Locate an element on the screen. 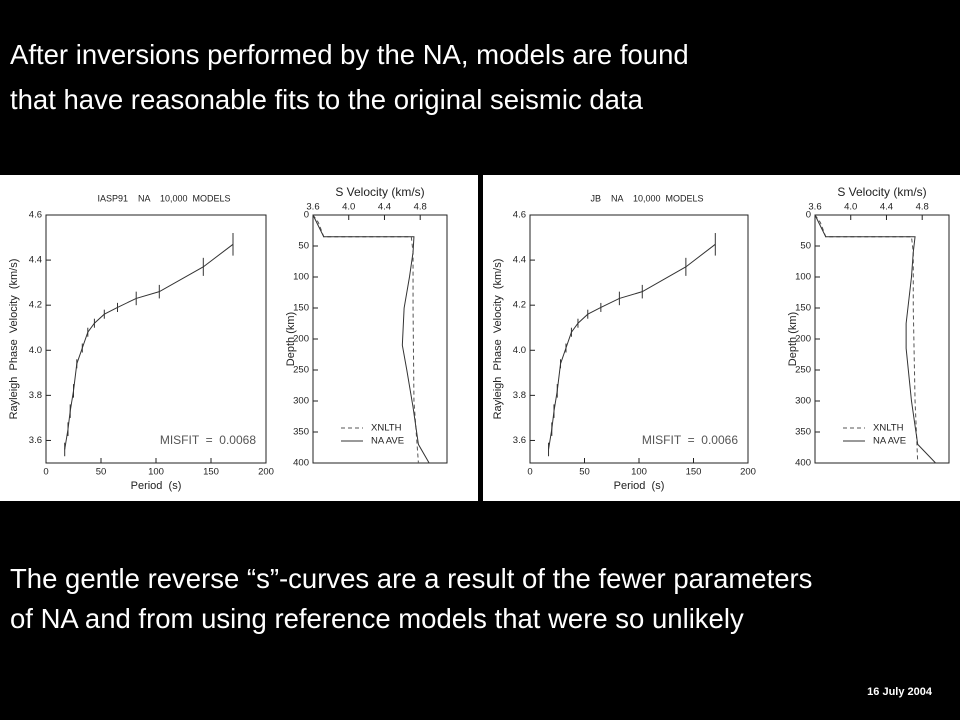  chart-title: IASP91 NA 10,000 MODELS is located at coordinates (163, 198).